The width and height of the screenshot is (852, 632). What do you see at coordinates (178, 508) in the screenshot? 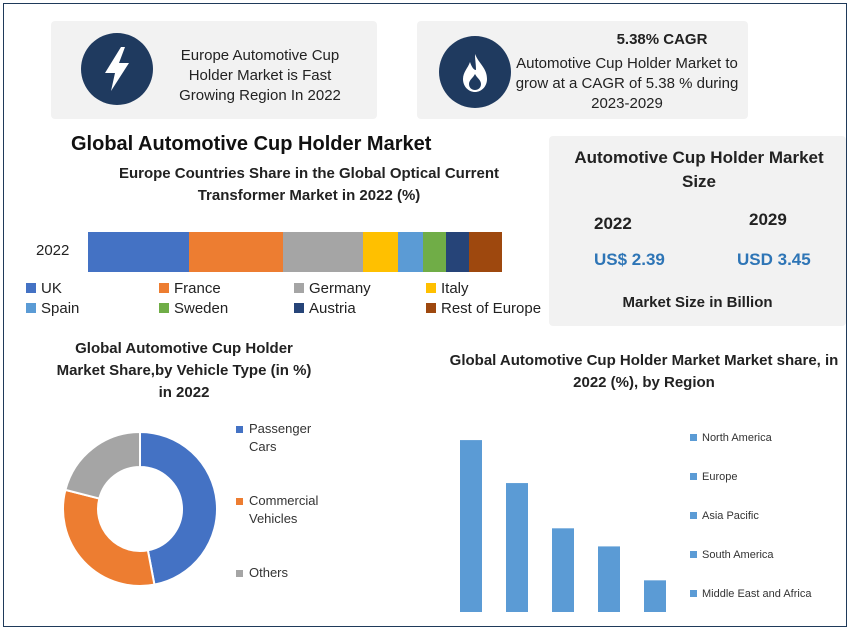
I see `donut-slice-passenger-cars` at bounding box center [178, 508].